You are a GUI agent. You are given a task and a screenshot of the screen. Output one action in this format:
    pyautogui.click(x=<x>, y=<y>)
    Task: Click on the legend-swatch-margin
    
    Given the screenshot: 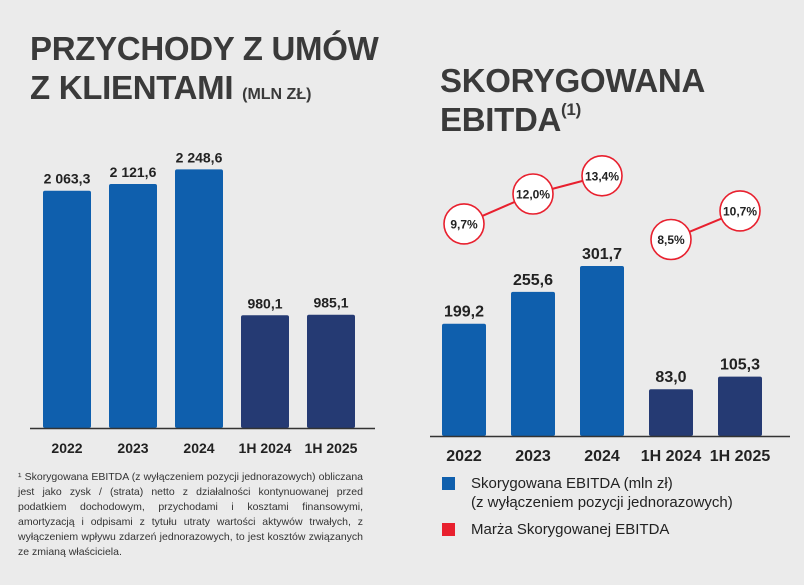 What is the action you would take?
    pyautogui.click(x=448, y=529)
    